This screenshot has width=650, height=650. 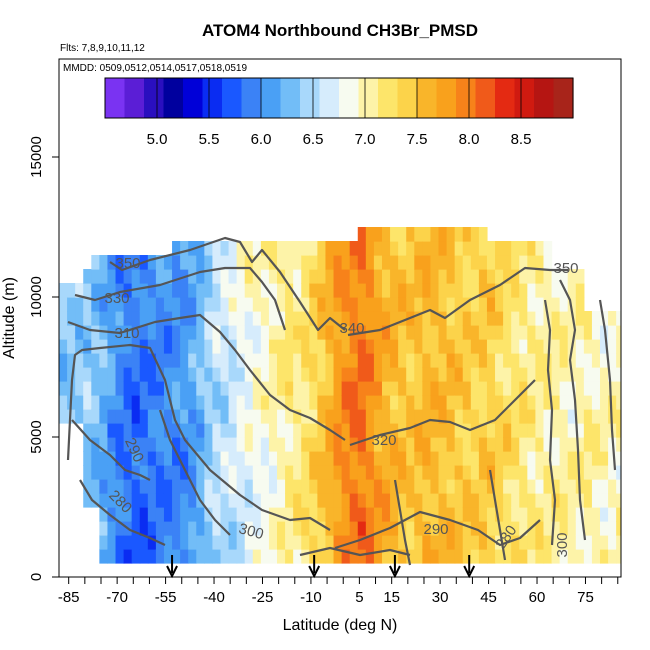 I want to click on contour-label: 350, so click(x=127, y=263).